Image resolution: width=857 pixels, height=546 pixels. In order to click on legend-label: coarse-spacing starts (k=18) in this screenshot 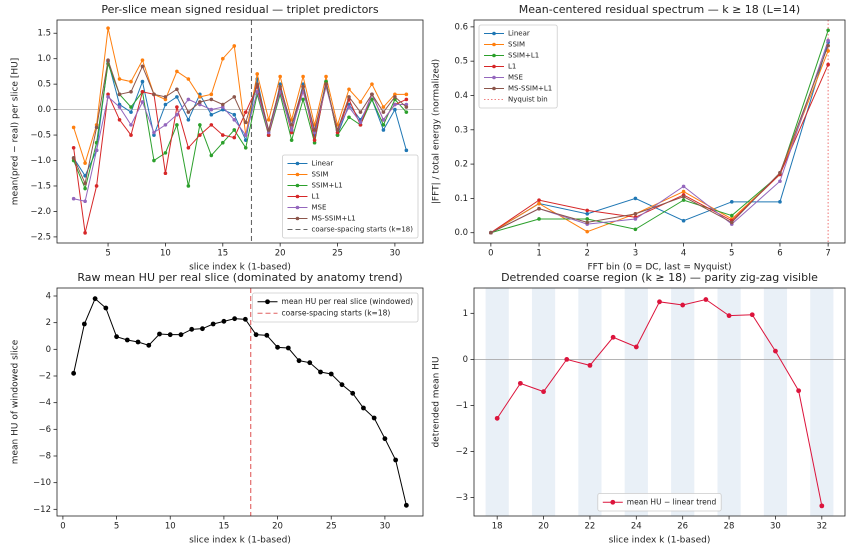, I will do `click(362, 230)`.